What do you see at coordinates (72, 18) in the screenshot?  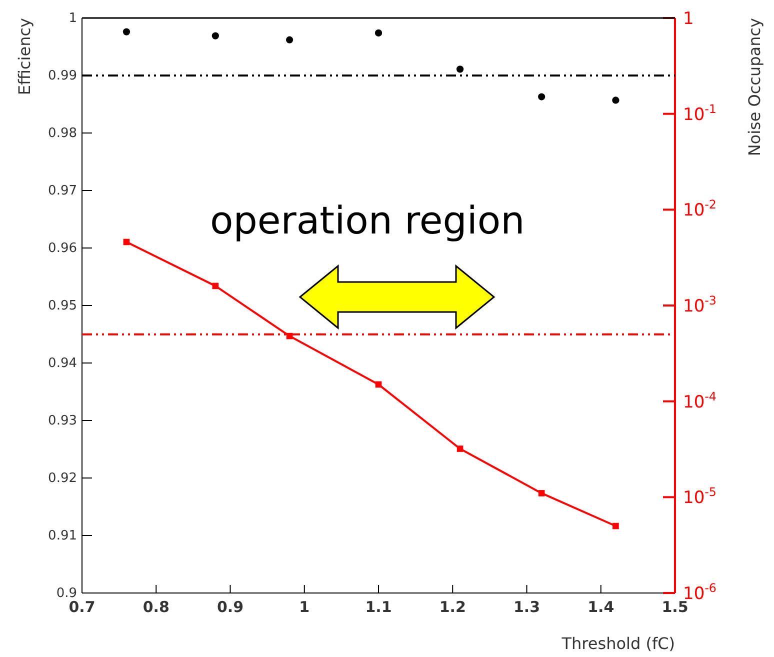 I see `y-tick-label: 1` at bounding box center [72, 18].